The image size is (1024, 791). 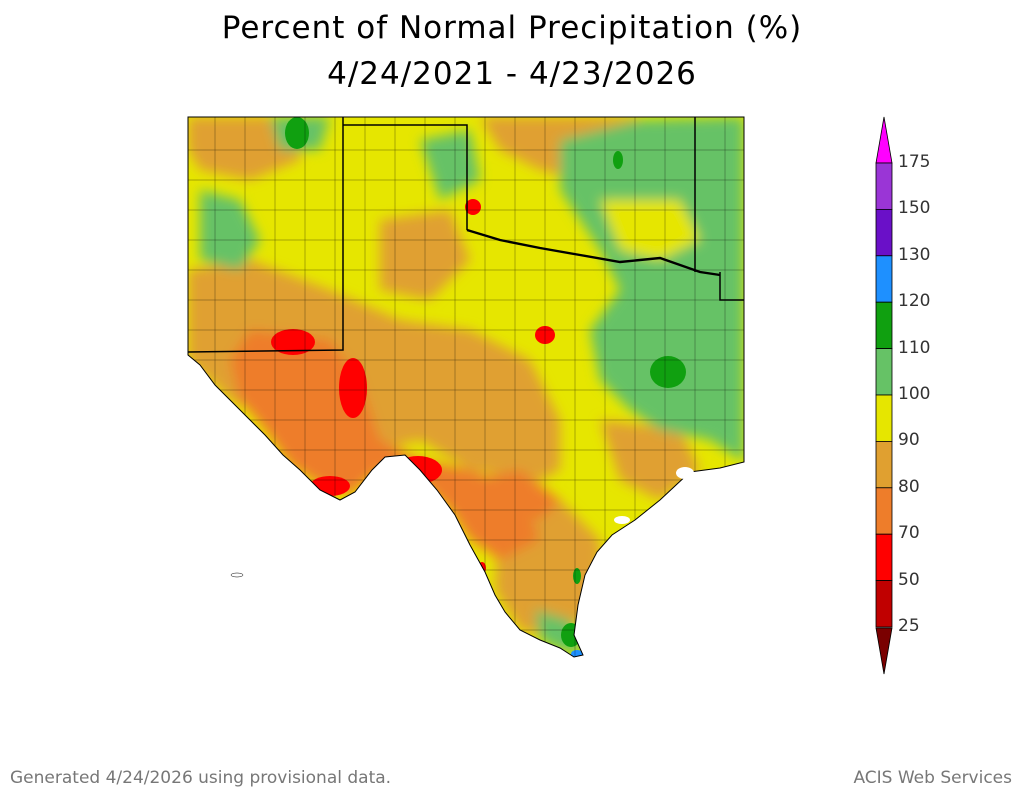 I want to click on legend-label: 150, so click(x=914, y=208).